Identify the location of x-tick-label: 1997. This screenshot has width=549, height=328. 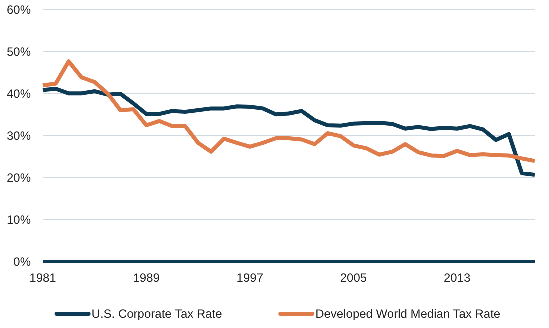
(250, 278).